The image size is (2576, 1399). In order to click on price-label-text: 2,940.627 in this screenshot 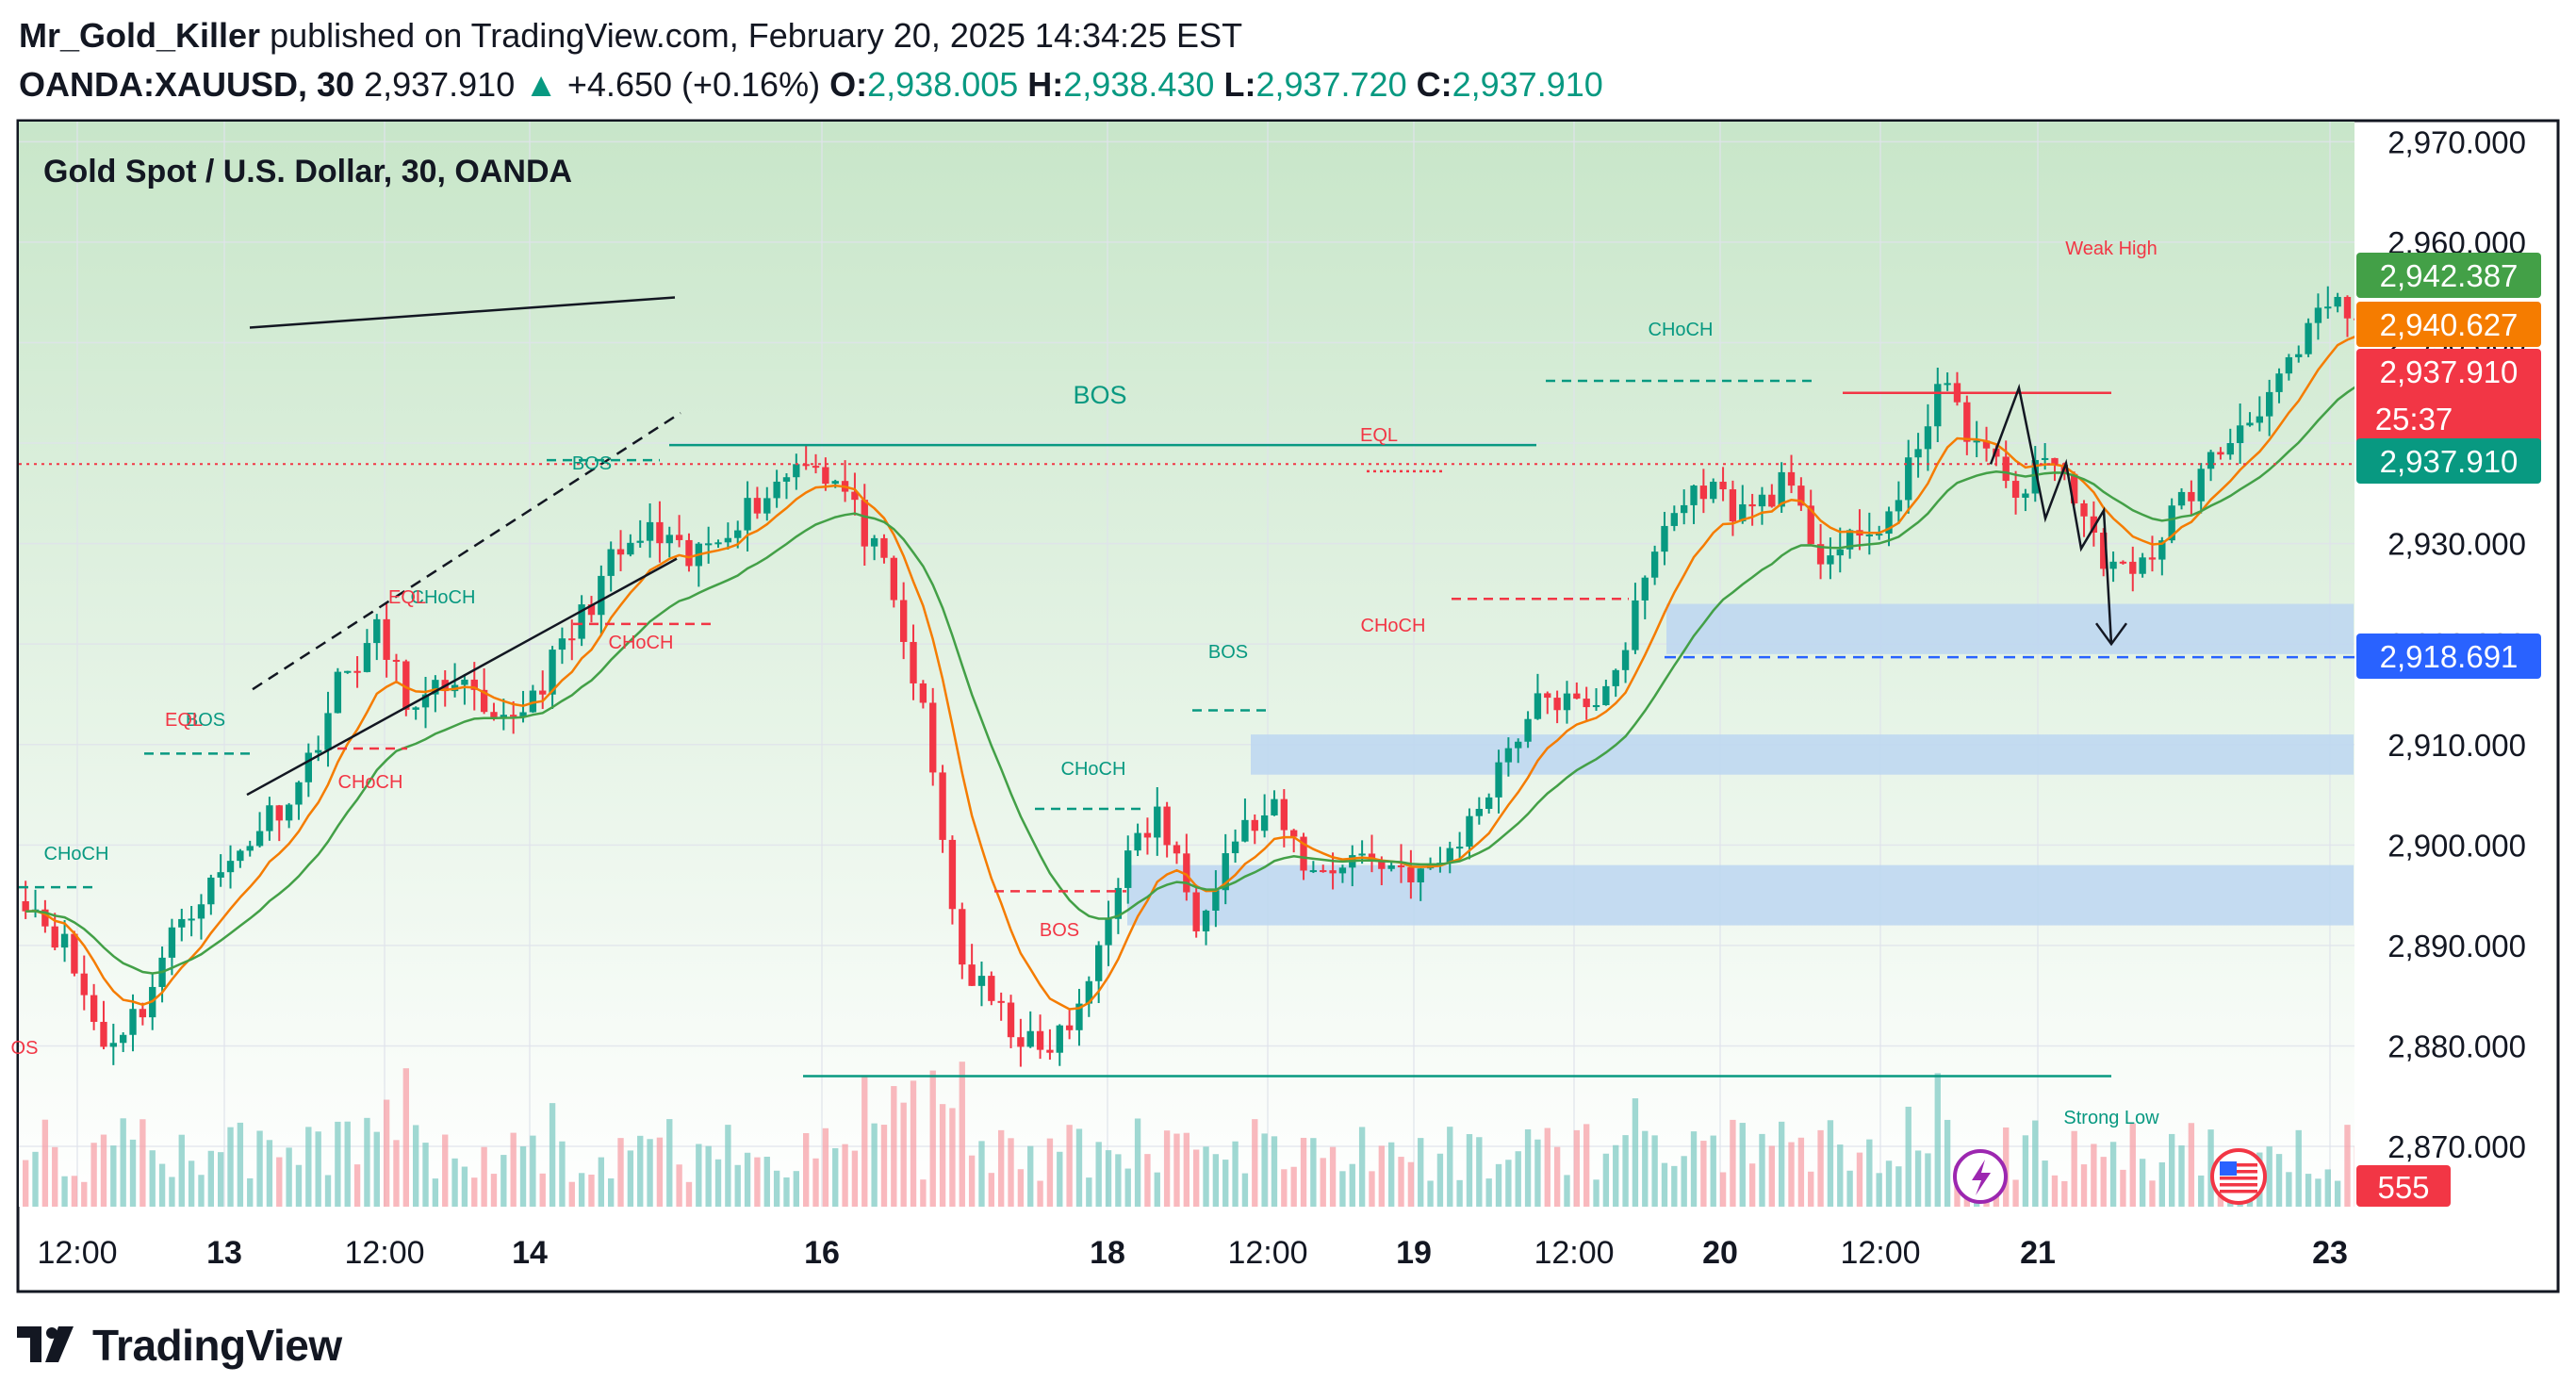, I will do `click(2449, 324)`.